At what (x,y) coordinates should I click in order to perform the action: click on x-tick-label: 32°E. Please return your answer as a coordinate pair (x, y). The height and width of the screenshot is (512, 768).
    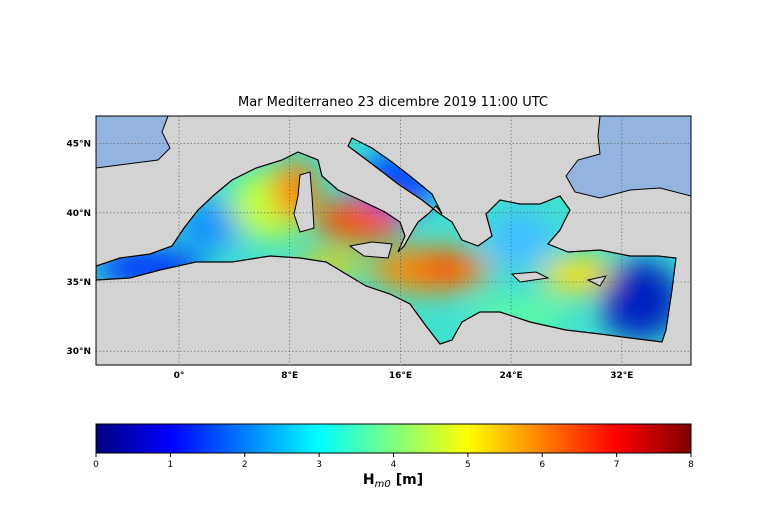
    Looking at the image, I should click on (621, 376).